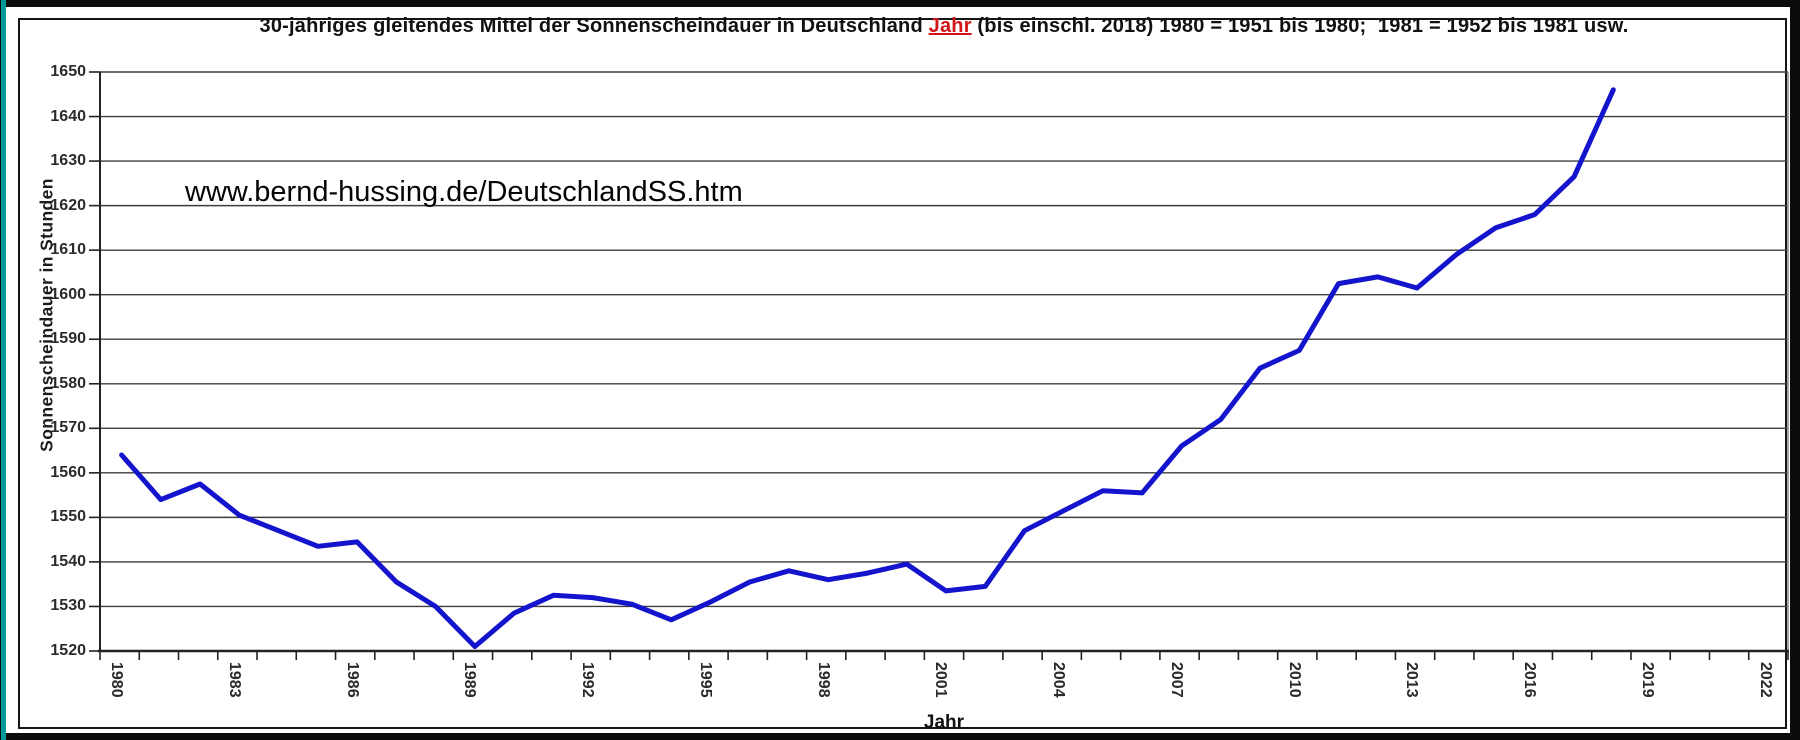  Describe the element at coordinates (46, 315) in the screenshot. I see `y-axis-title: Sonnenscheindauer in Stunden` at that location.